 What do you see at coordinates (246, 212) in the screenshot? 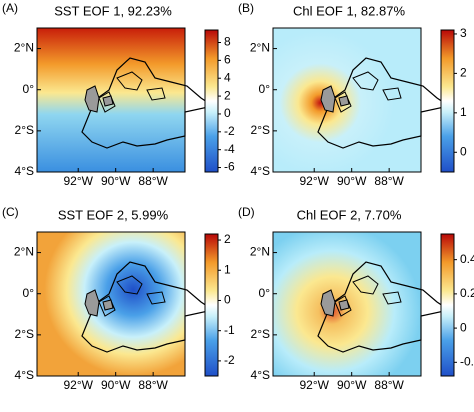
I see `panel-label: (D)` at bounding box center [246, 212].